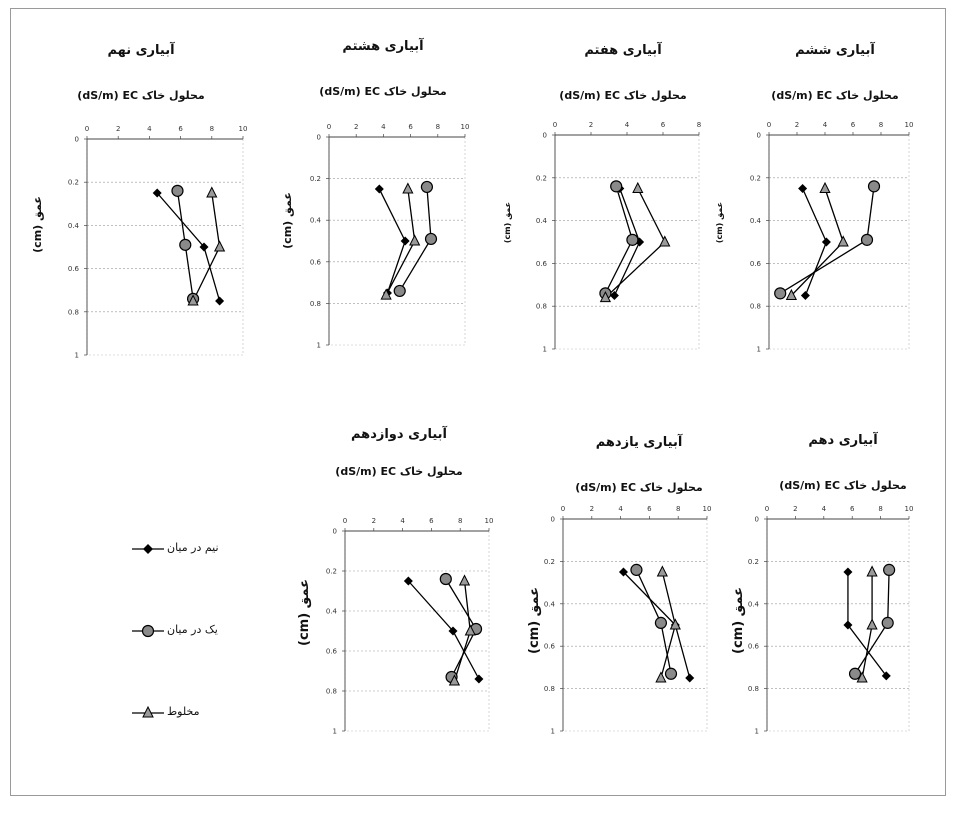 Image resolution: width=953 pixels, height=815 pixels. I want to click on panel-title: آبیاری یازدهم, so click(639, 442).